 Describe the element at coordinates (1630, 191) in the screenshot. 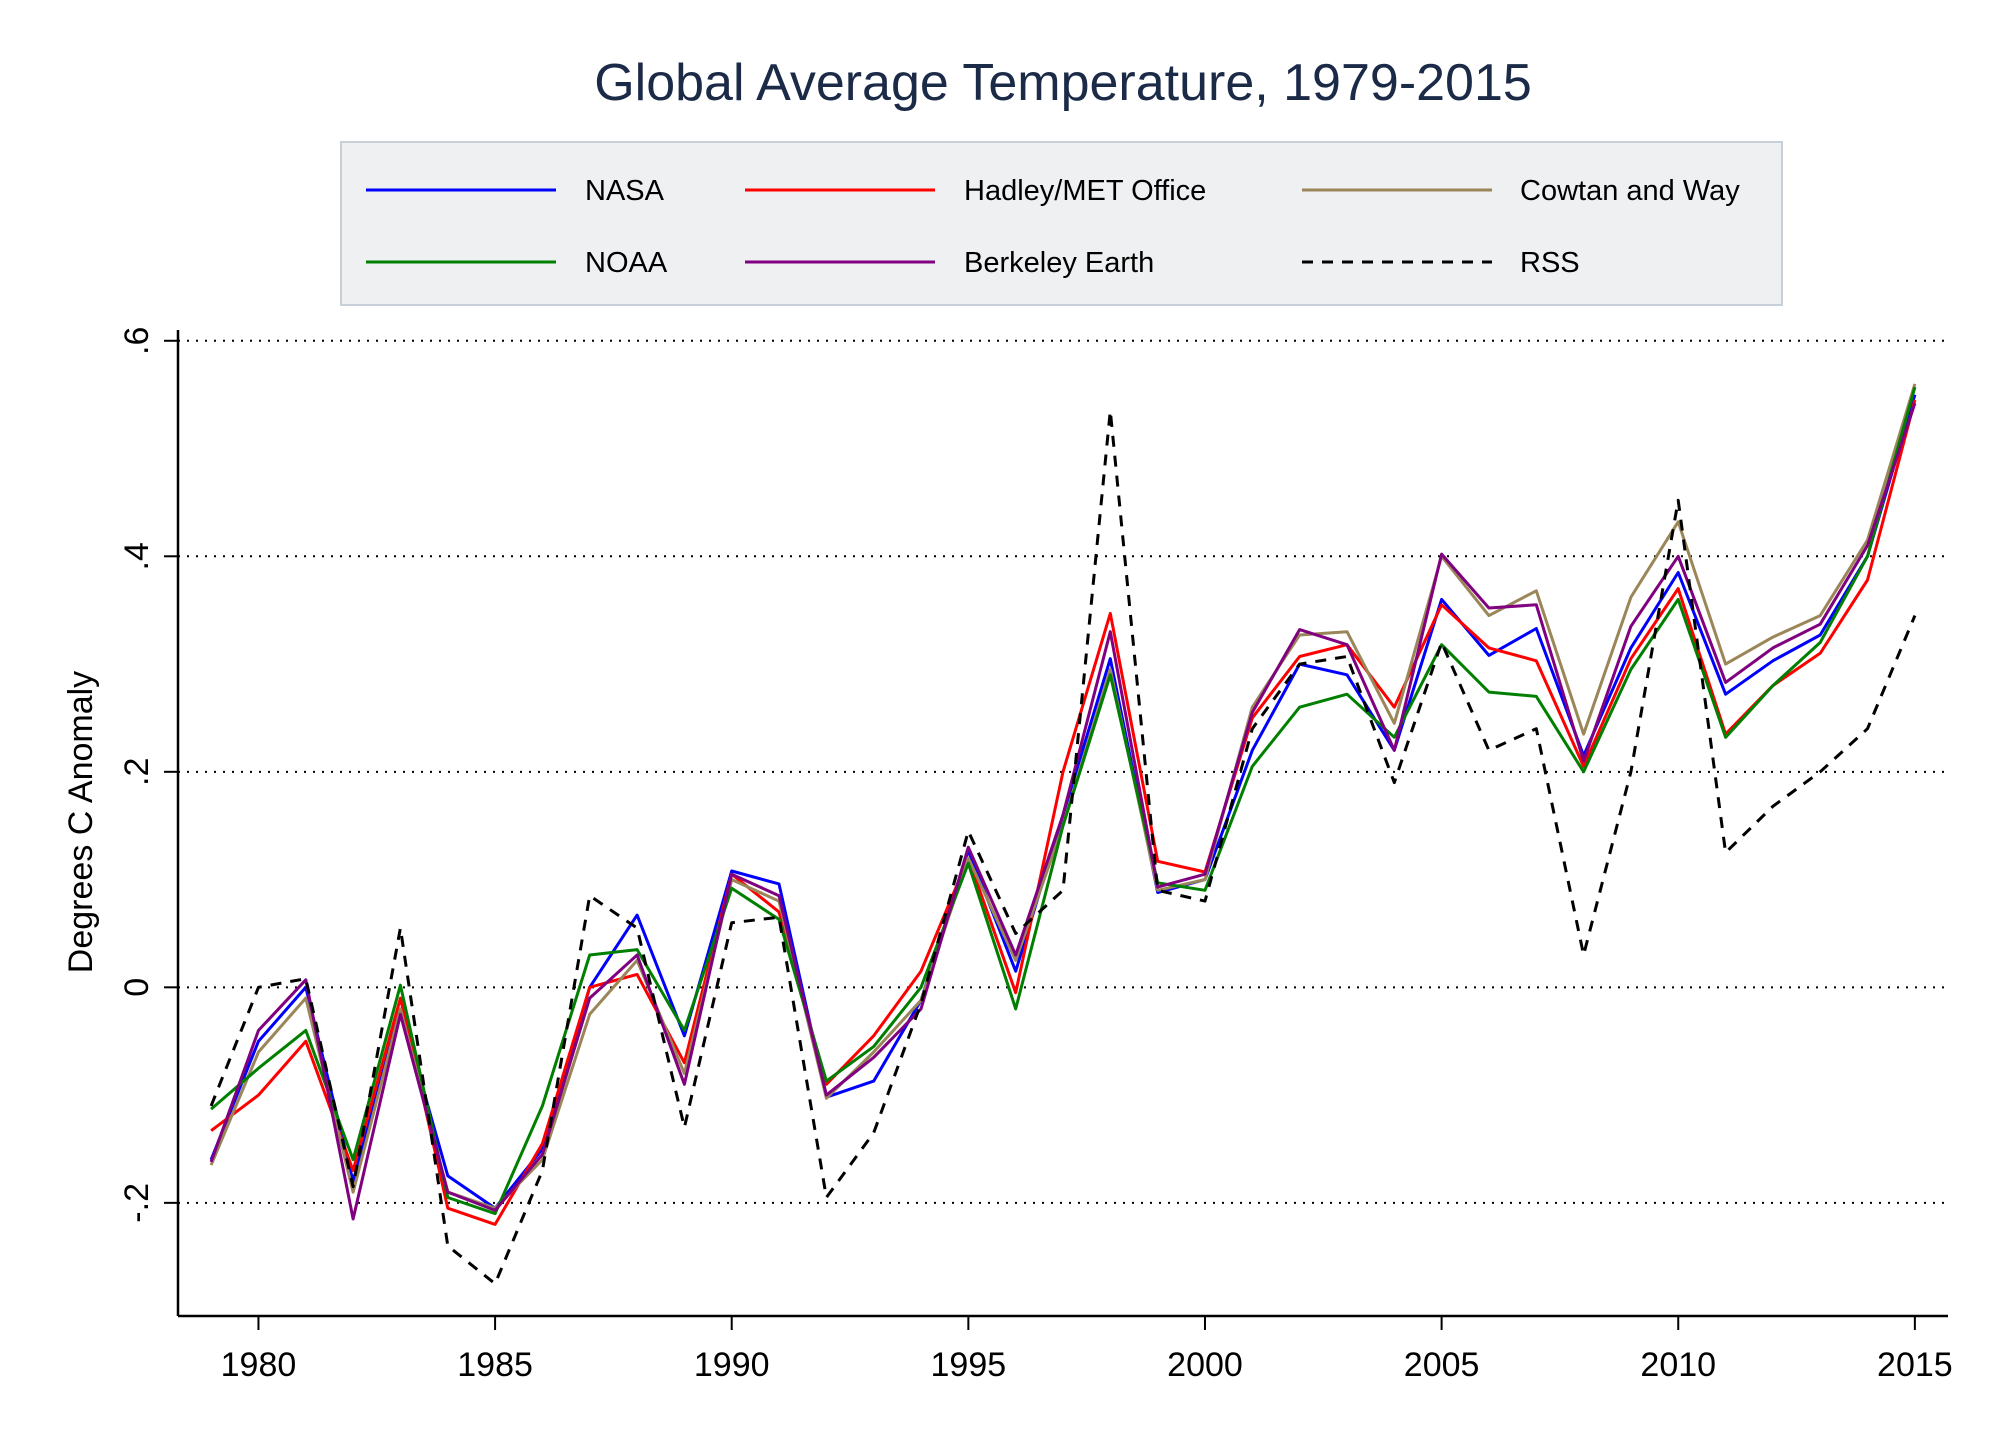

I see `legend-label-cowtan-and-way: Cowtan and Way` at that location.